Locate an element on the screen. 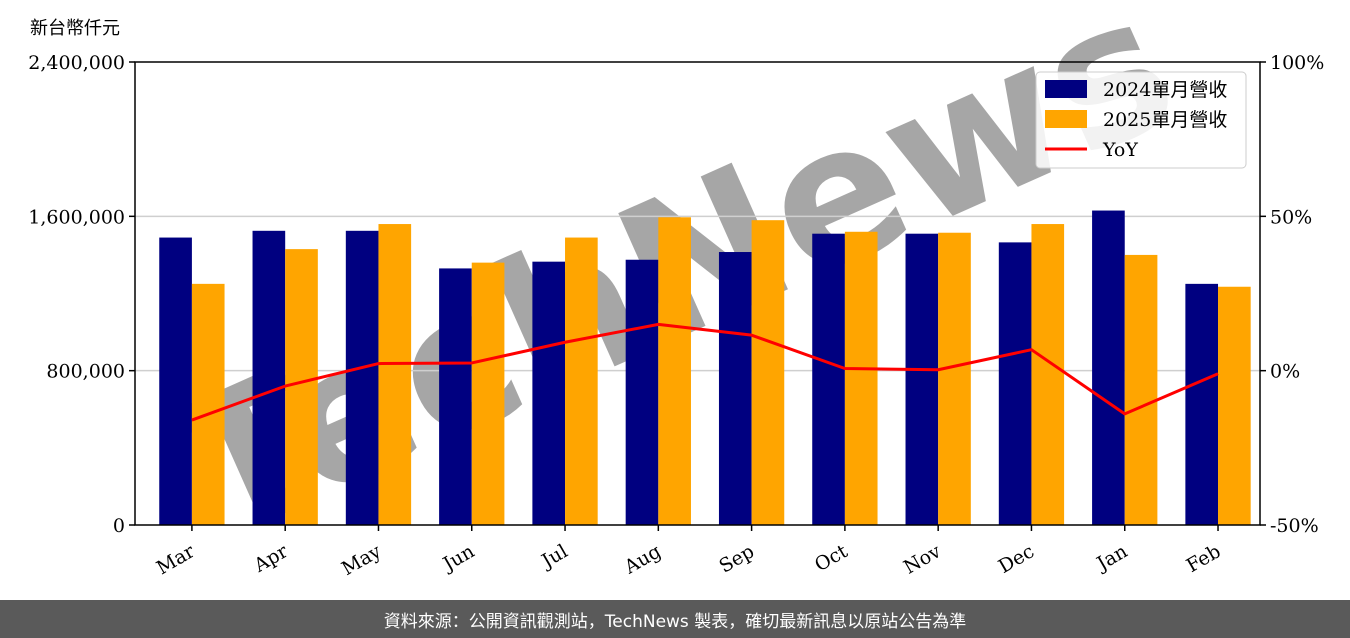 The height and width of the screenshot is (638, 1350). x-tick-label-oct: Oct is located at coordinates (831, 558).